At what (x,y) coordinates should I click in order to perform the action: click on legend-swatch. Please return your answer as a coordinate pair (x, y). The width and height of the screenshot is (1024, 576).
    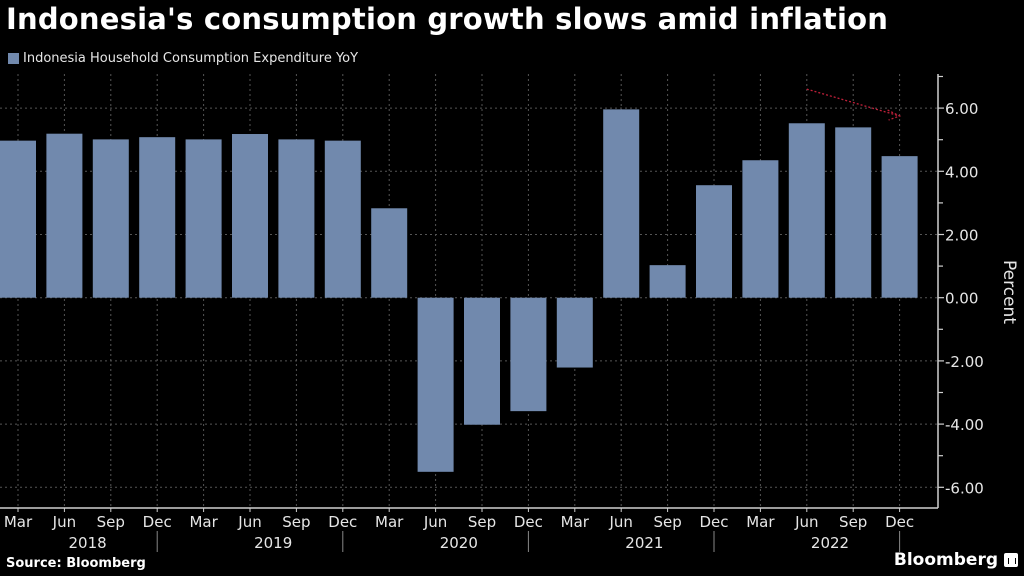
    Looking at the image, I should click on (13, 58).